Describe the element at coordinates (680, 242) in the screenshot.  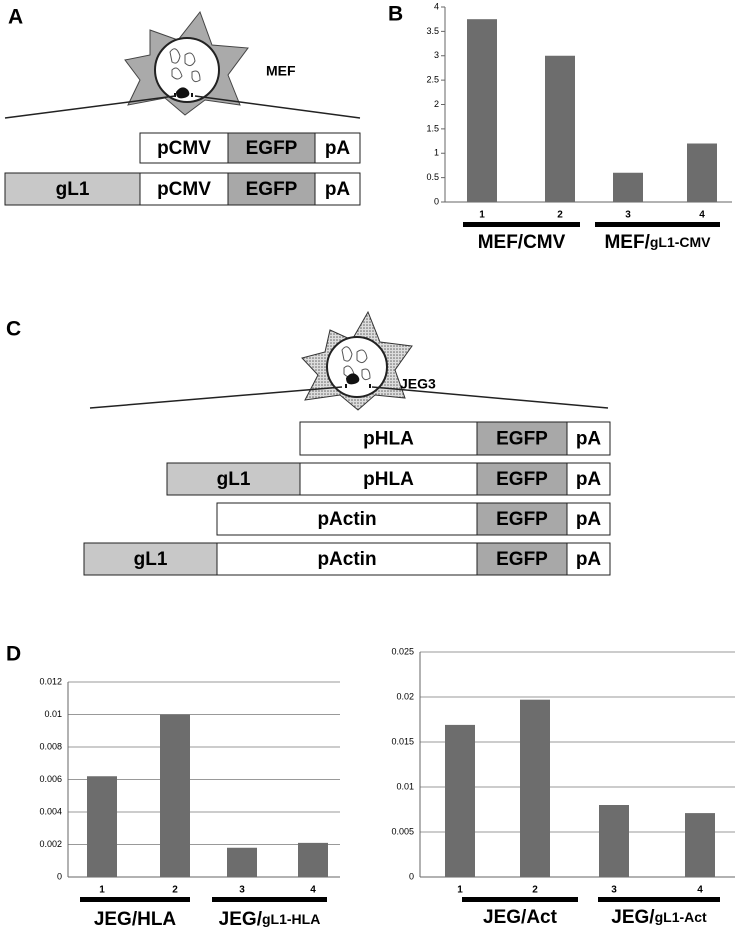
I see `group-label-part: gL1-CMV` at that location.